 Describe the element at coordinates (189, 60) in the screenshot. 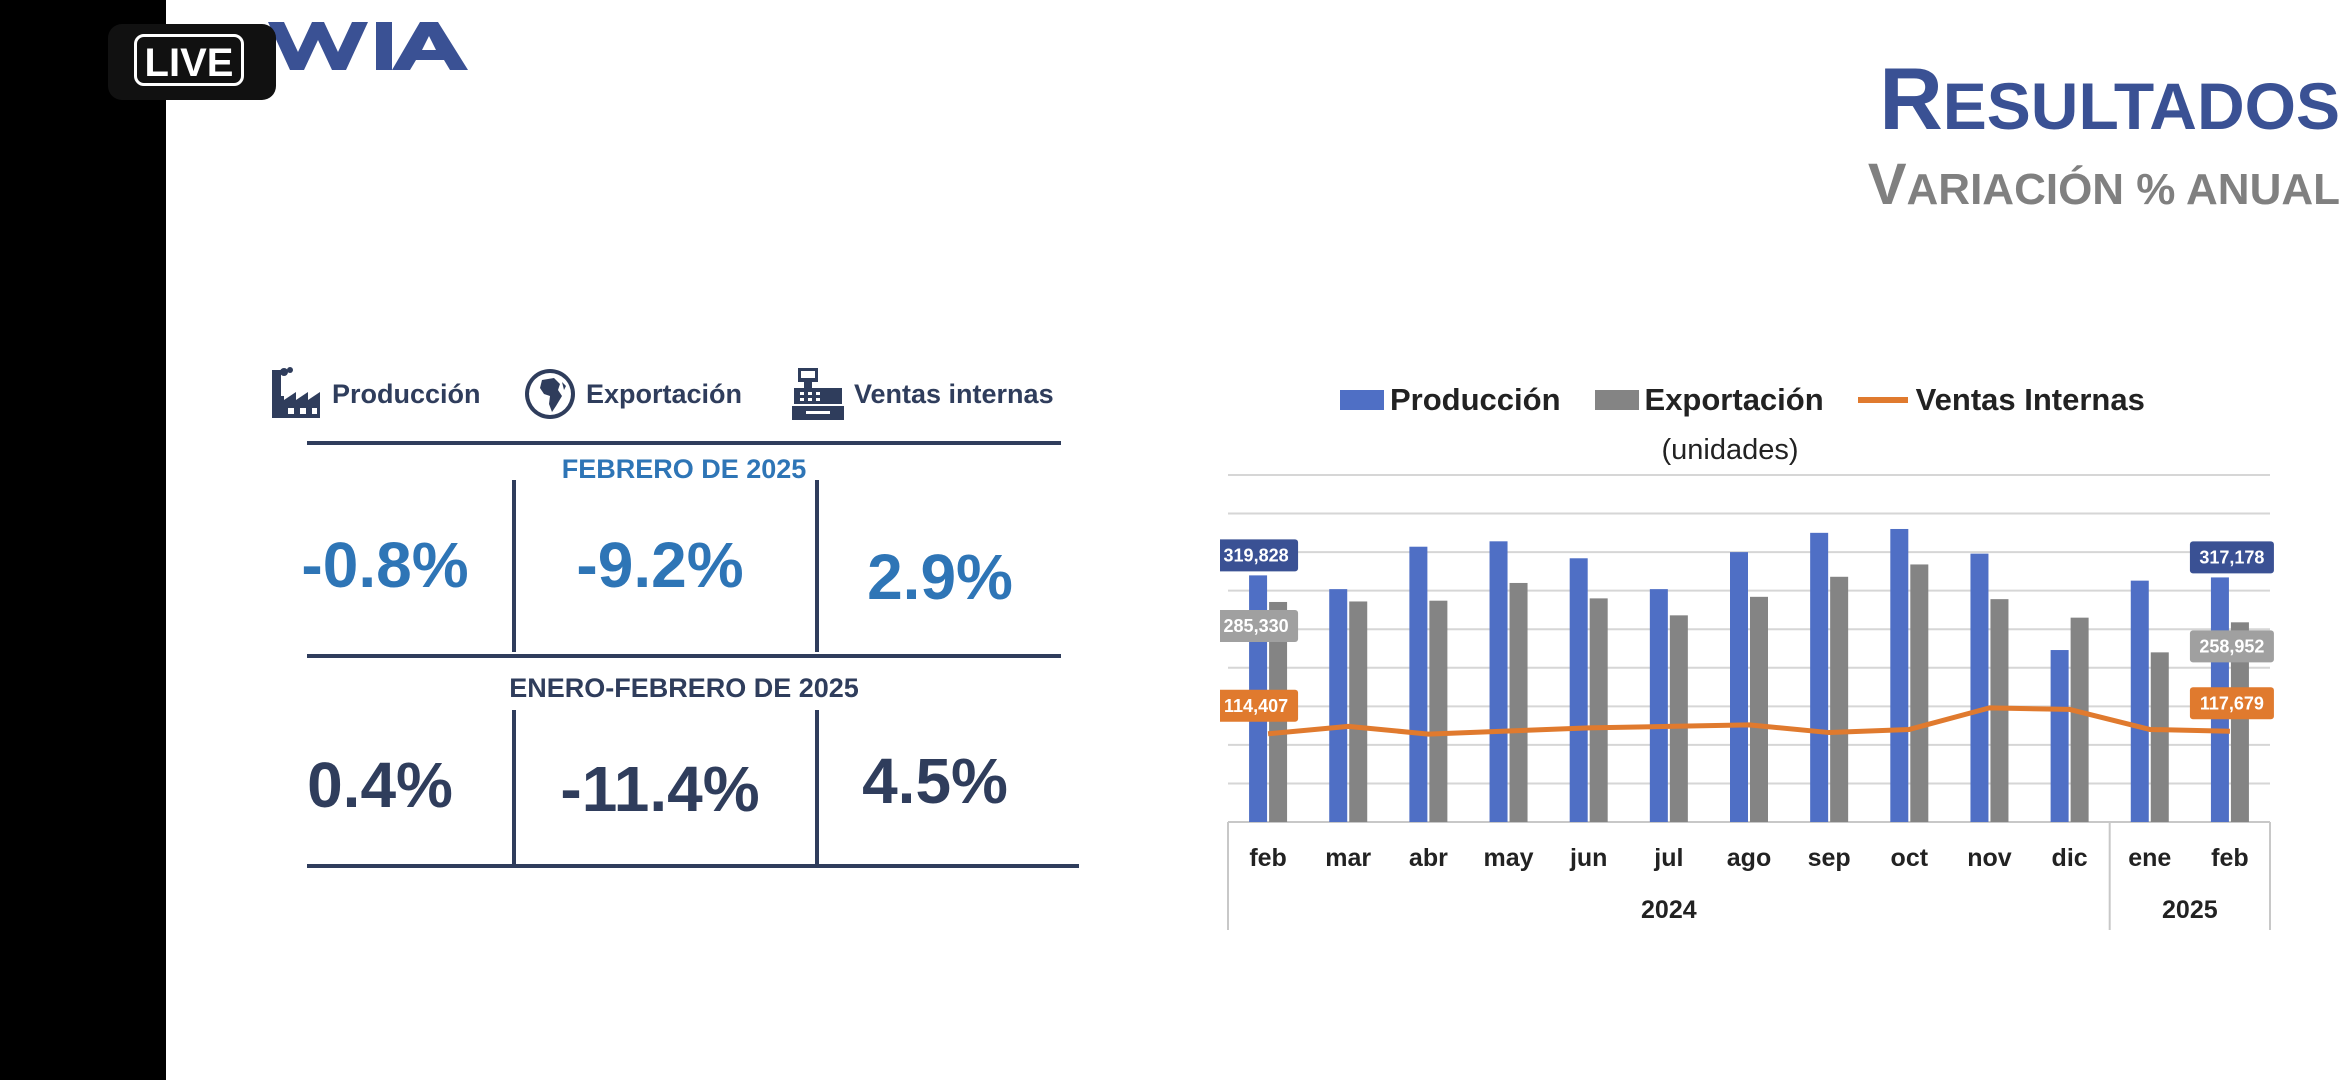

I see `live-label: LIVE` at that location.